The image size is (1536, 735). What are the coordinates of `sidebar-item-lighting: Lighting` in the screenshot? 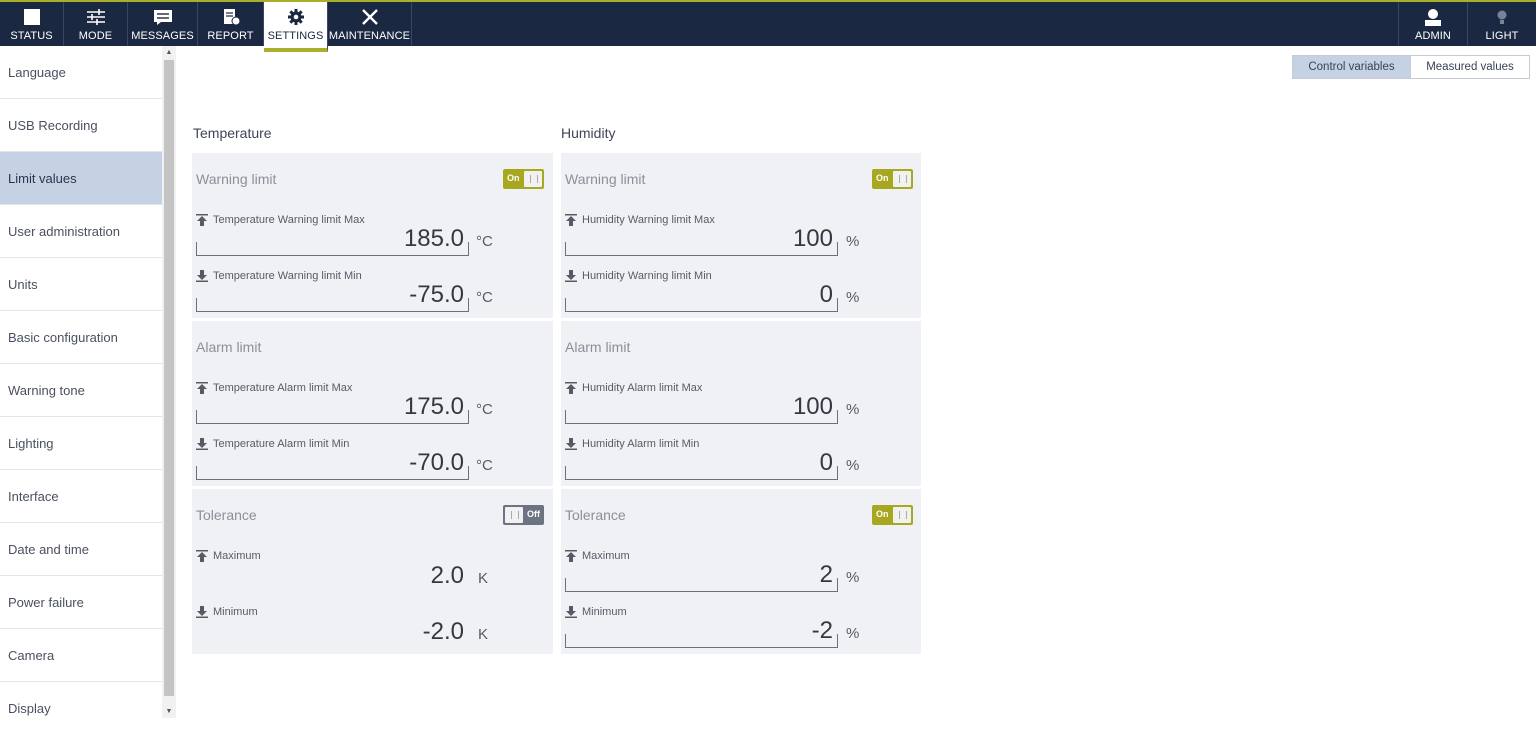 It's located at (81, 443).